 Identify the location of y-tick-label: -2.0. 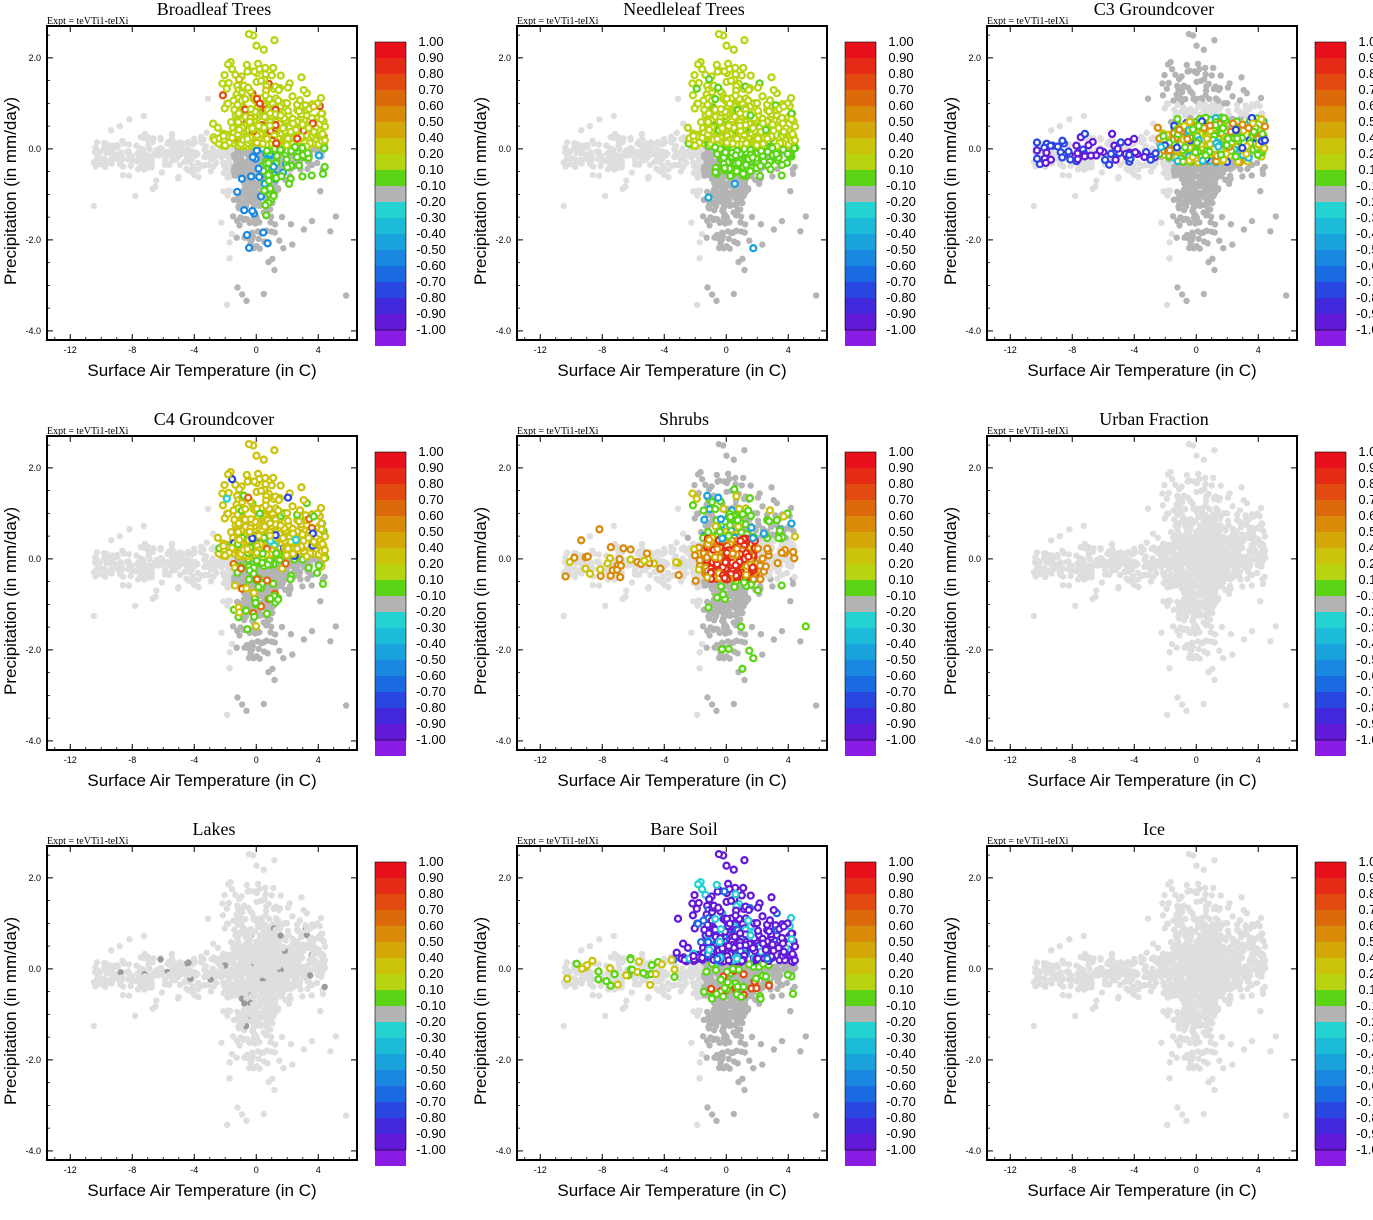
(33, 240).